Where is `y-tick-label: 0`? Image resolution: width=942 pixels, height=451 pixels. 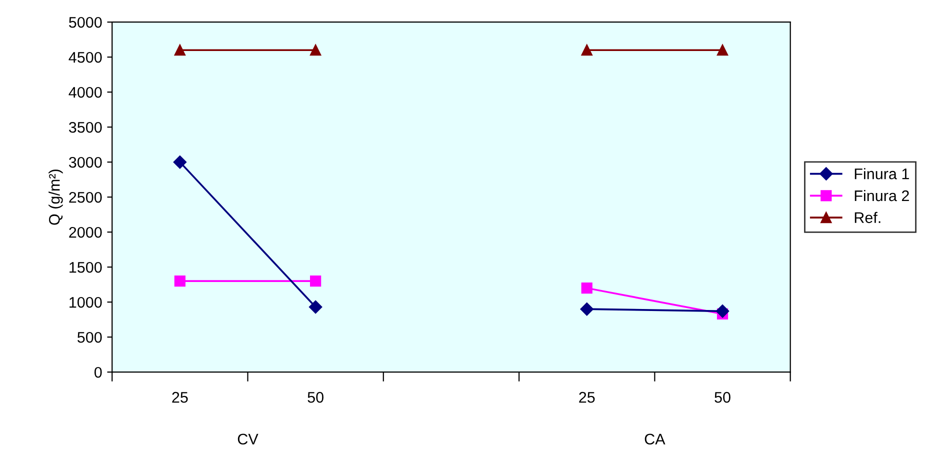
y-tick-label: 0 is located at coordinates (98, 372).